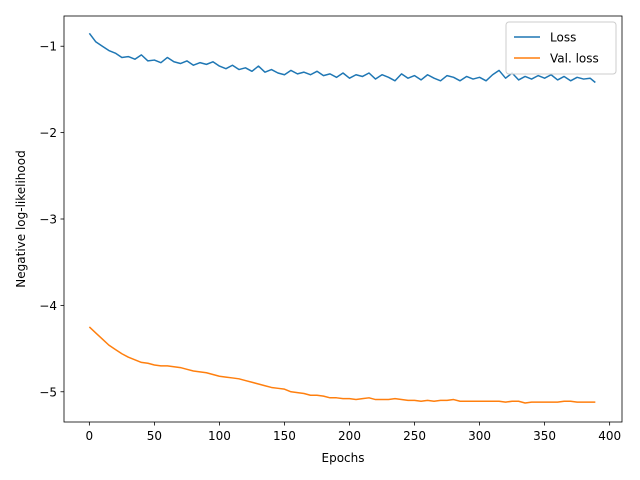 This screenshot has width=640, height=480. Describe the element at coordinates (563, 38) in the screenshot. I see `legend-label: Loss` at that location.